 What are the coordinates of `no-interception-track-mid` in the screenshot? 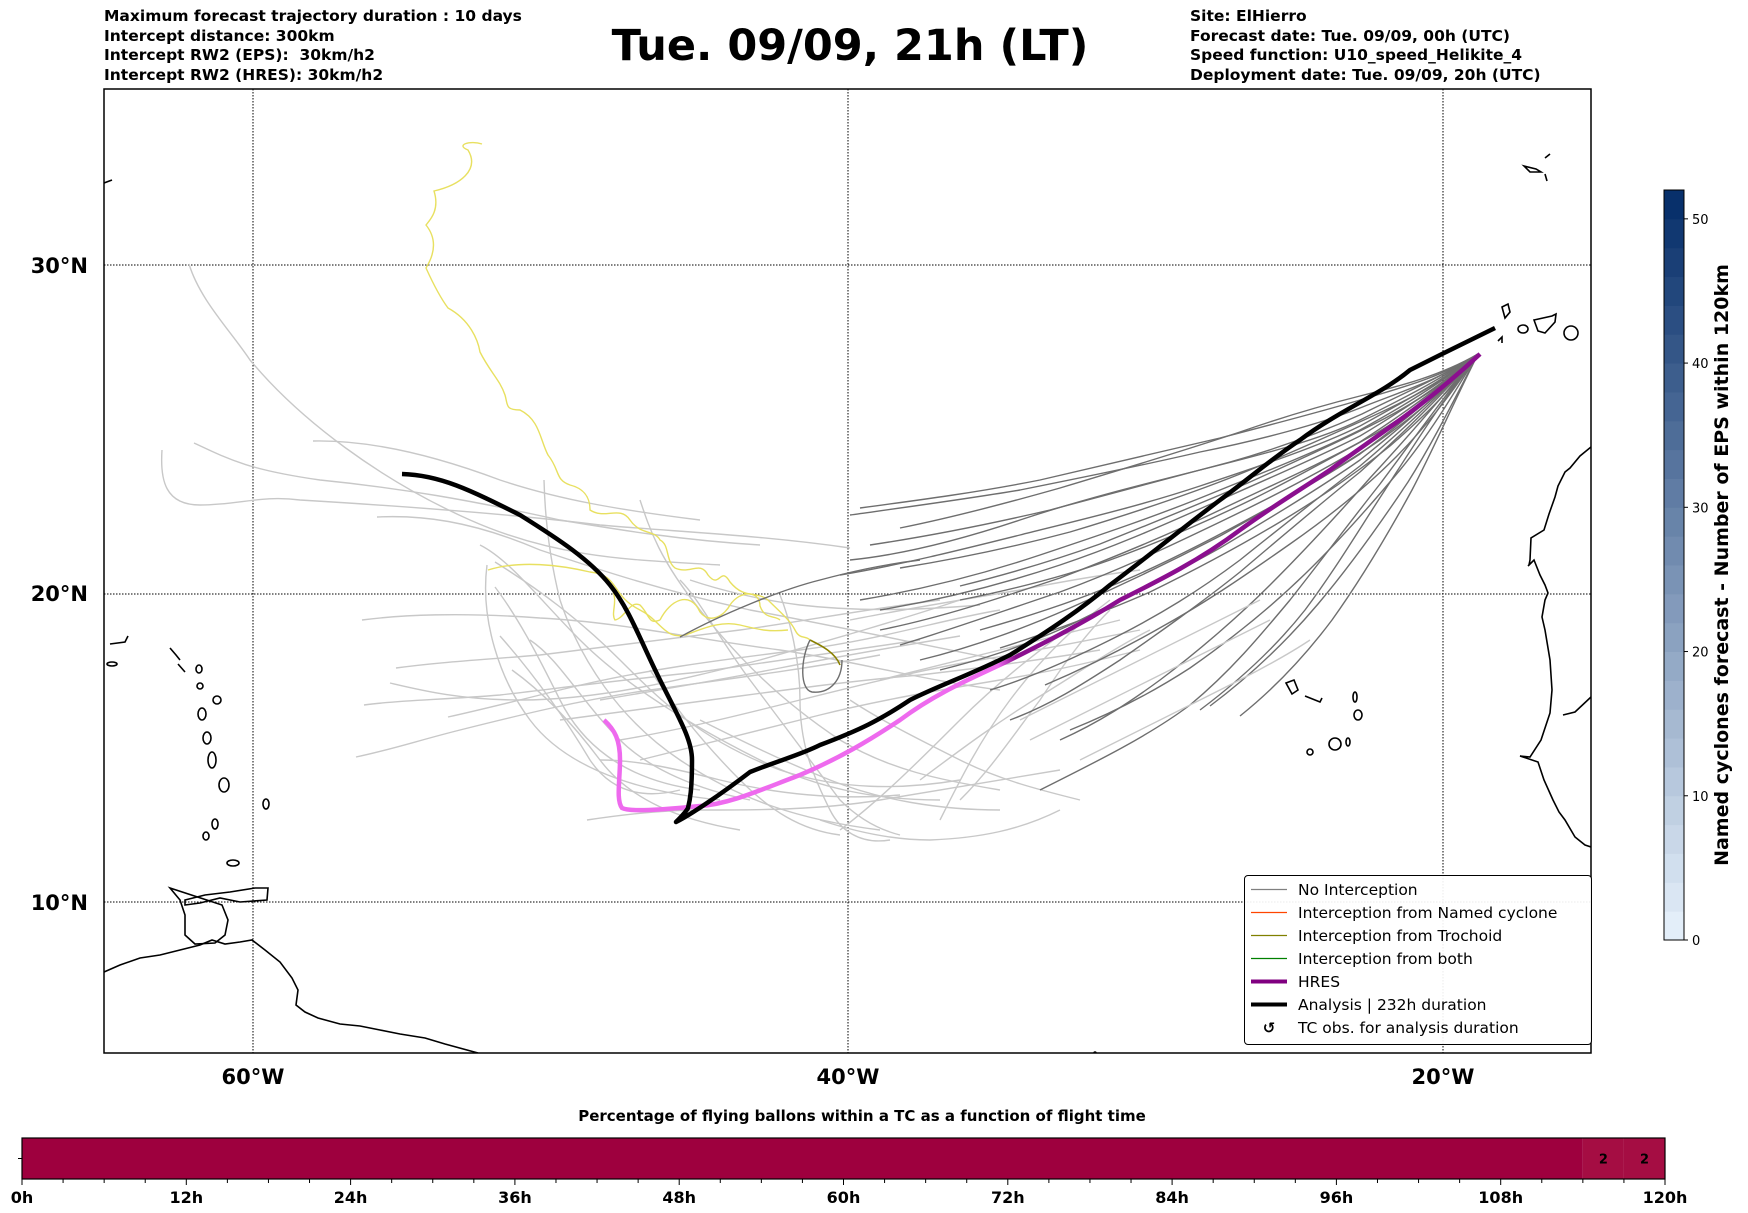 It's located at (800, 598).